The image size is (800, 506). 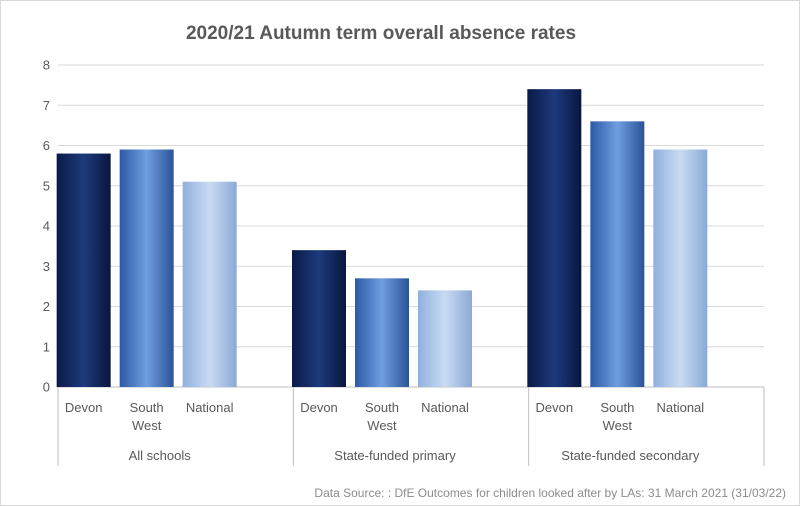 What do you see at coordinates (146, 268) in the screenshot?
I see `bar-all-schools-south-west` at bounding box center [146, 268].